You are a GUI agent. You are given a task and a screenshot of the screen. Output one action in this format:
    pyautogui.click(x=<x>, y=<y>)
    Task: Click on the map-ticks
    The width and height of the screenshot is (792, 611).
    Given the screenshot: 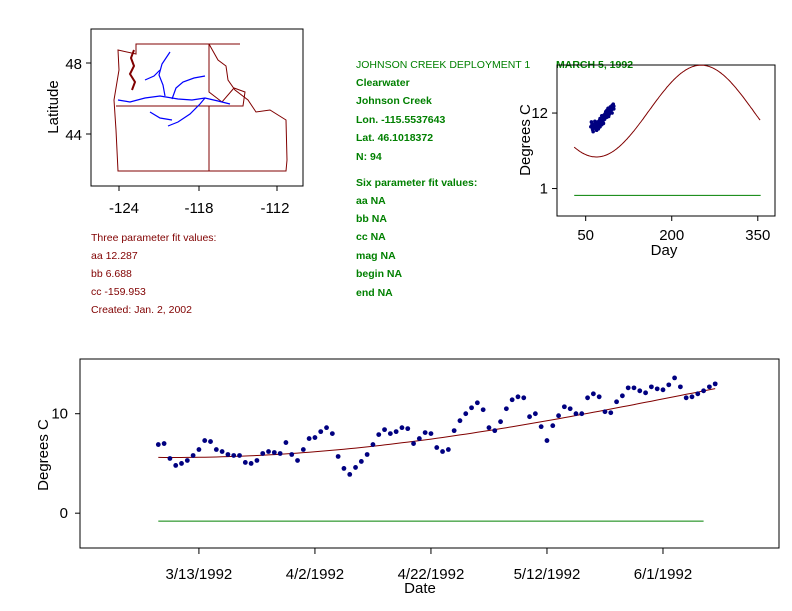 What is the action you would take?
    pyautogui.click(x=182, y=126)
    